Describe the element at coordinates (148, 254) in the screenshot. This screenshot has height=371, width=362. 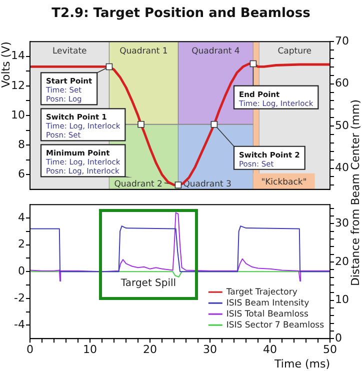
I see `box-outline: Target Spill` at that location.